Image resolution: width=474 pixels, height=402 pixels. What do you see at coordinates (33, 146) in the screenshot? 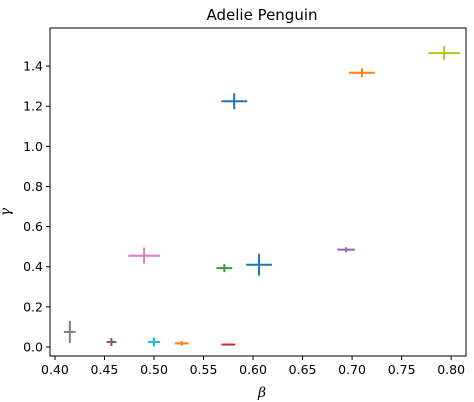
I see `y-tick-label: 1.0` at bounding box center [33, 146].